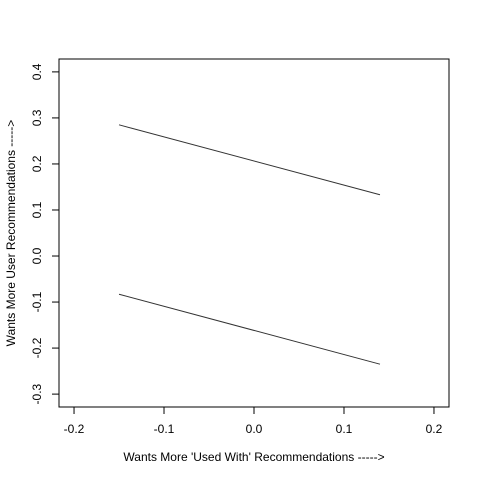  Describe the element at coordinates (164, 429) in the screenshot. I see `x-tick-label: -0.1` at that location.